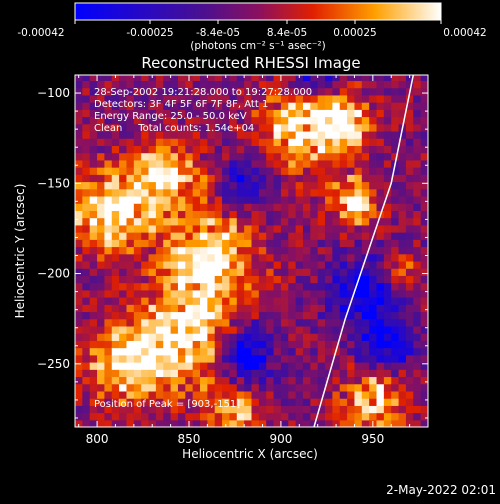 The width and height of the screenshot is (500, 504). What do you see at coordinates (174, 128) in the screenshot?
I see `annotation-clean: Clean Total counts: 1.54e+04` at bounding box center [174, 128].